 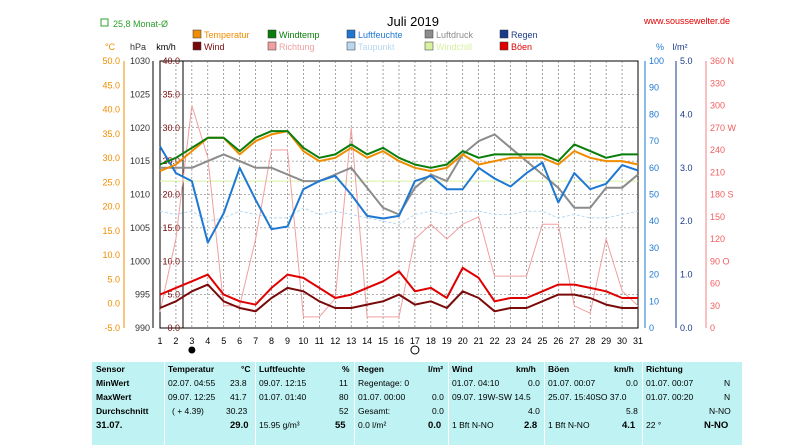 What do you see at coordinates (654, 301) in the screenshot?
I see `pct-tick-label: 10` at bounding box center [654, 301].